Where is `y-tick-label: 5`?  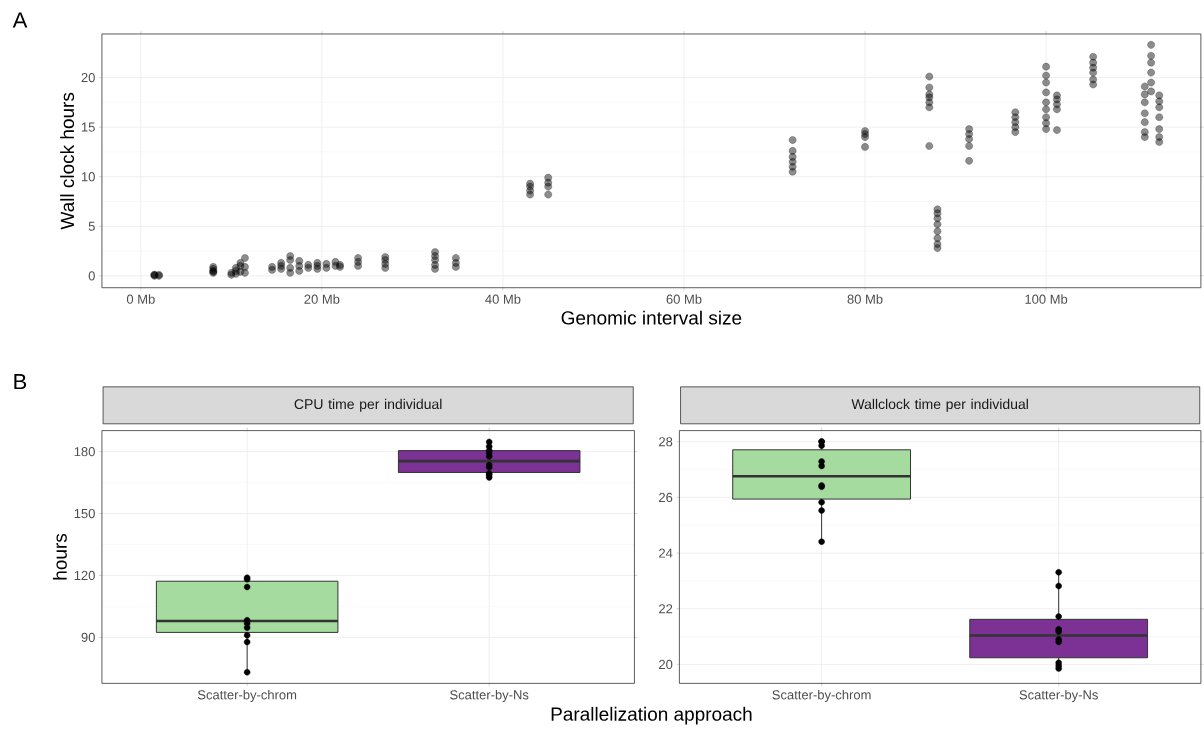
y-tick-label: 5 is located at coordinates (91, 226).